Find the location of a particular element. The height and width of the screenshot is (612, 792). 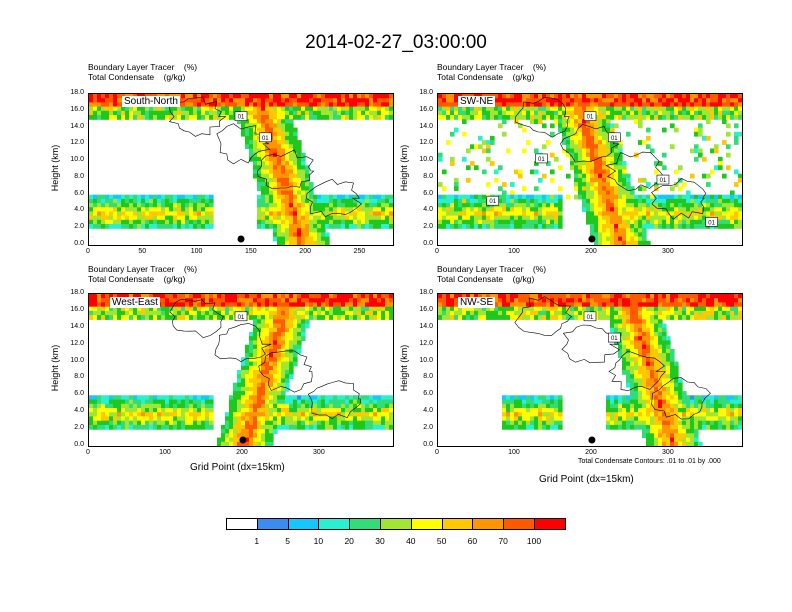

y-tick-label: 8.0 is located at coordinates (428, 176).